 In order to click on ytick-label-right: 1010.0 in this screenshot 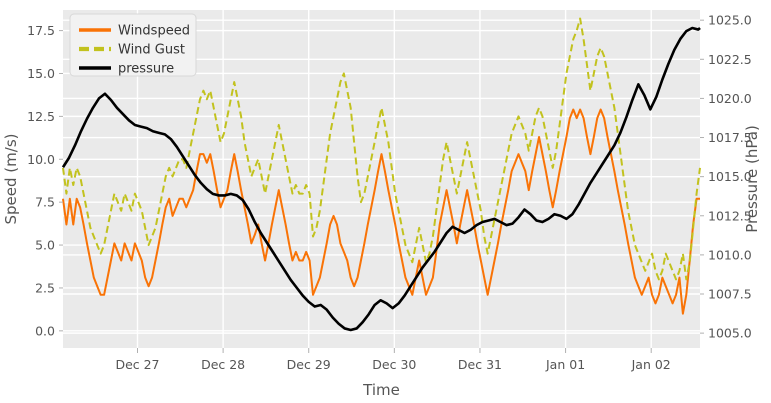, I will do `click(730, 254)`.